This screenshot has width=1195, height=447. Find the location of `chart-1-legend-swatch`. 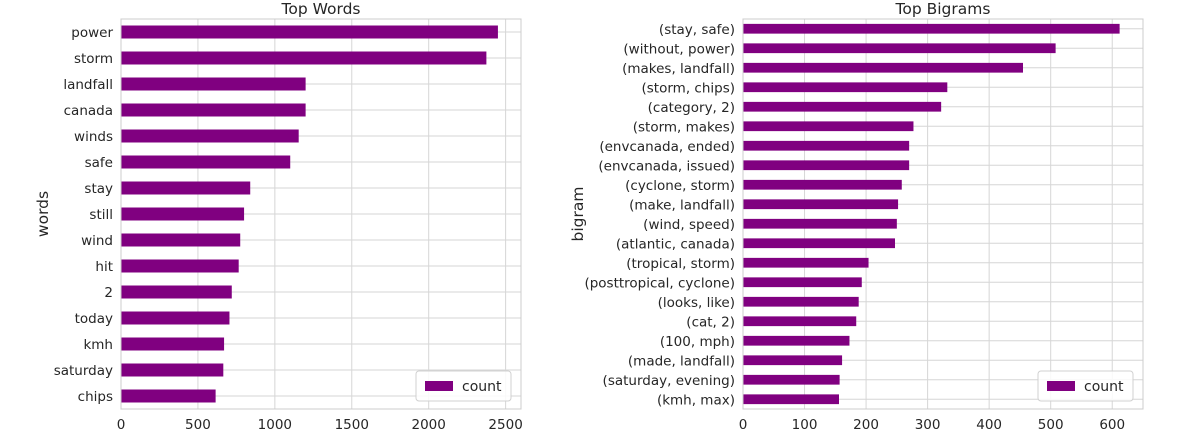

chart-1-legend-swatch is located at coordinates (1061, 386).